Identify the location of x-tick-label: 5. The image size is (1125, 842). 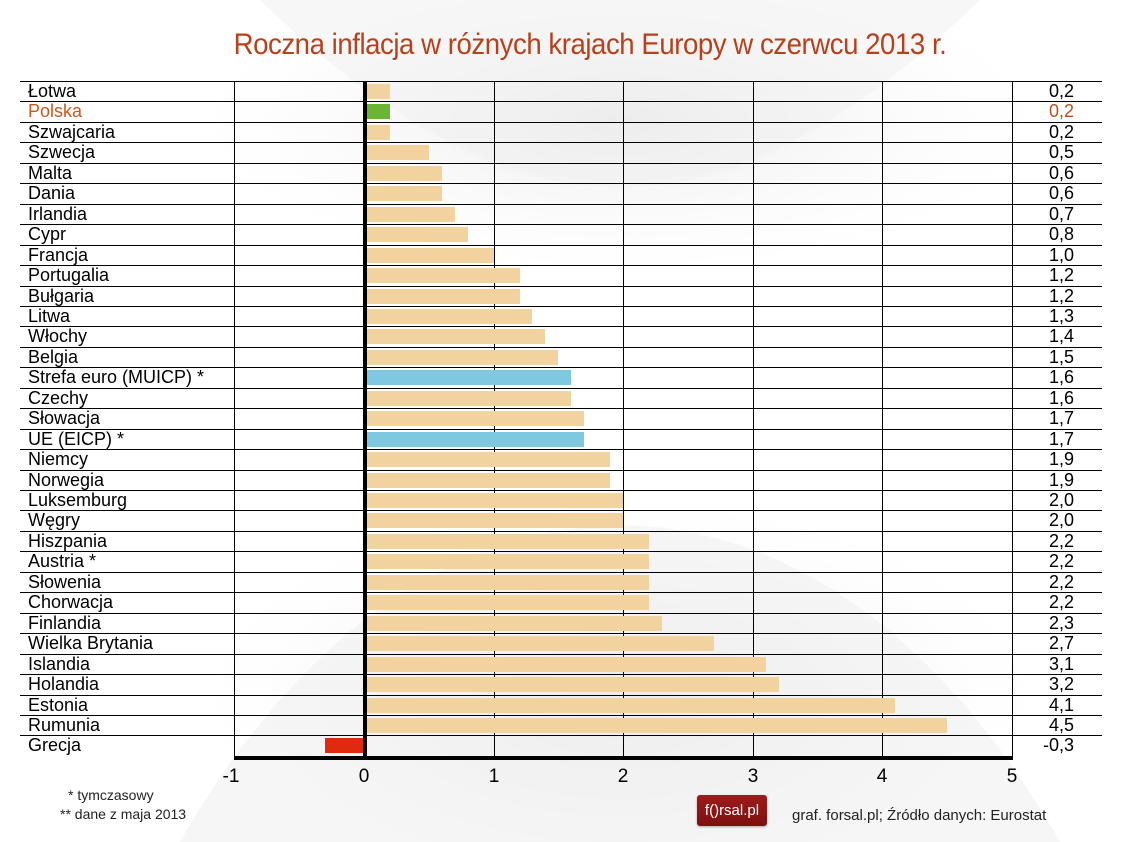
(1012, 776).